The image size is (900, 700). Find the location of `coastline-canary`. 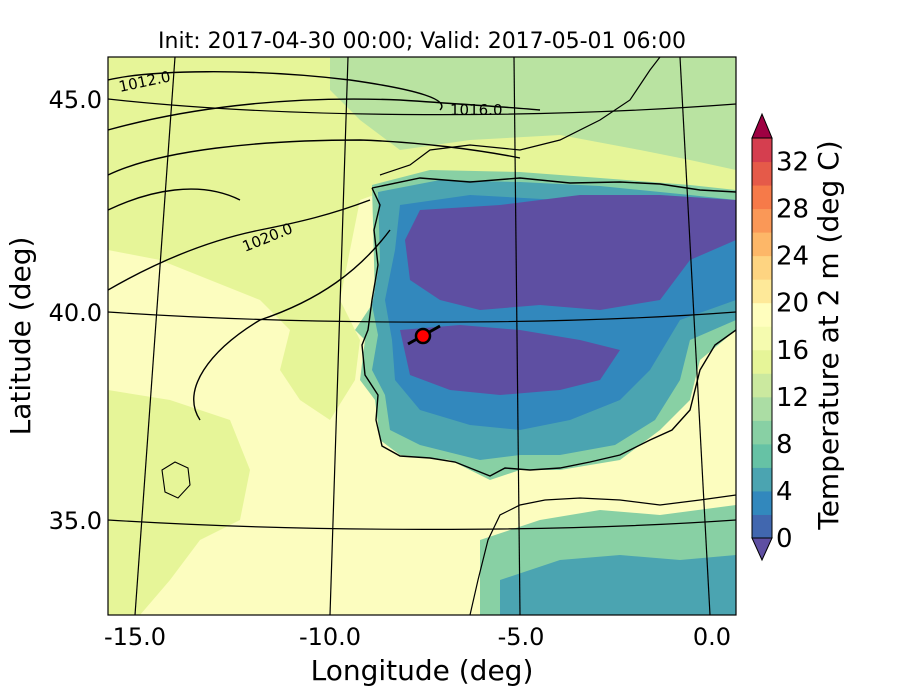

coastline-canary is located at coordinates (176, 480).